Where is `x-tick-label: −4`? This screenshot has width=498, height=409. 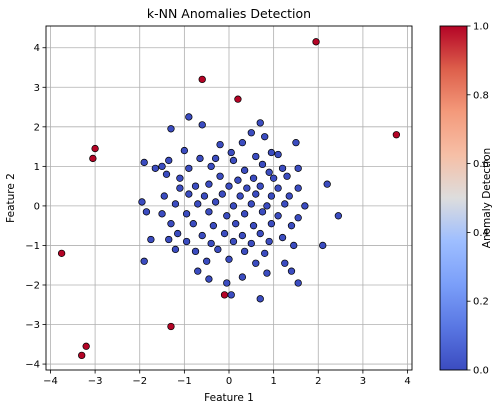 x-tick-label: −4 is located at coordinates (50, 381).